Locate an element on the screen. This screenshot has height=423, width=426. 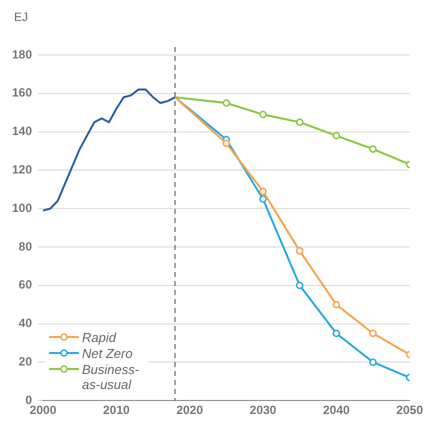
x-tick-label: 2000 is located at coordinates (43, 410).